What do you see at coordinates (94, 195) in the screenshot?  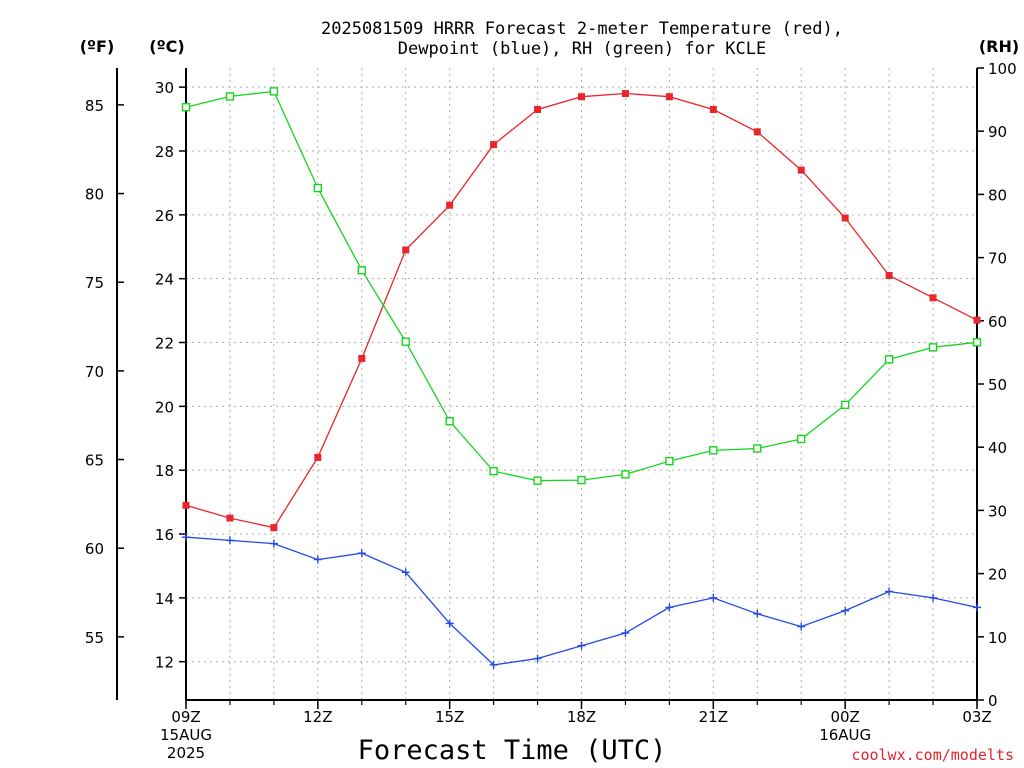 I see `fahrenheit-tick-label: 80` at bounding box center [94, 195].